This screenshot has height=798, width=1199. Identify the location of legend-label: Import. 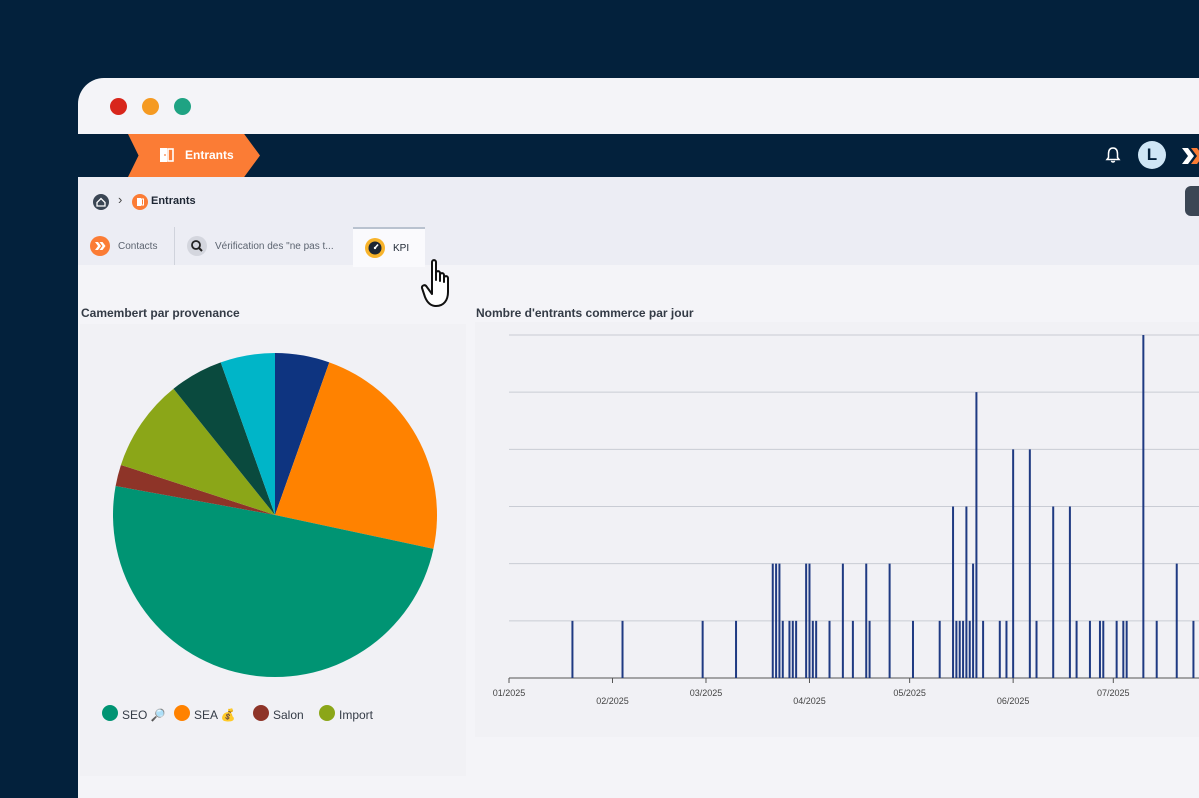
(356, 715).